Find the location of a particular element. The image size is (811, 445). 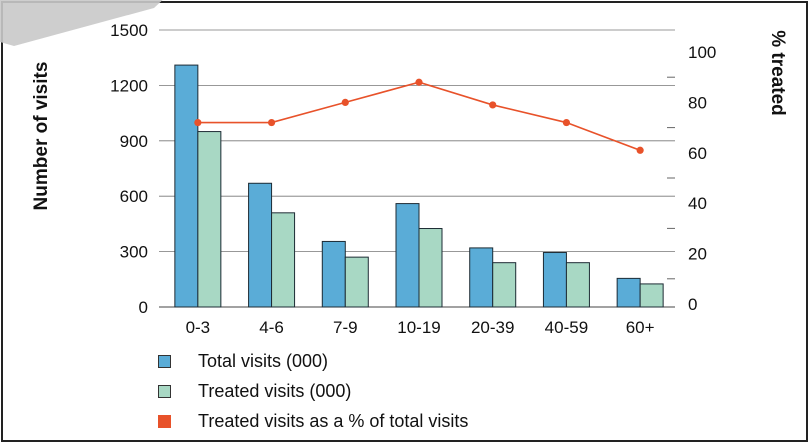

y-tick-label: 0 is located at coordinates (143, 307).